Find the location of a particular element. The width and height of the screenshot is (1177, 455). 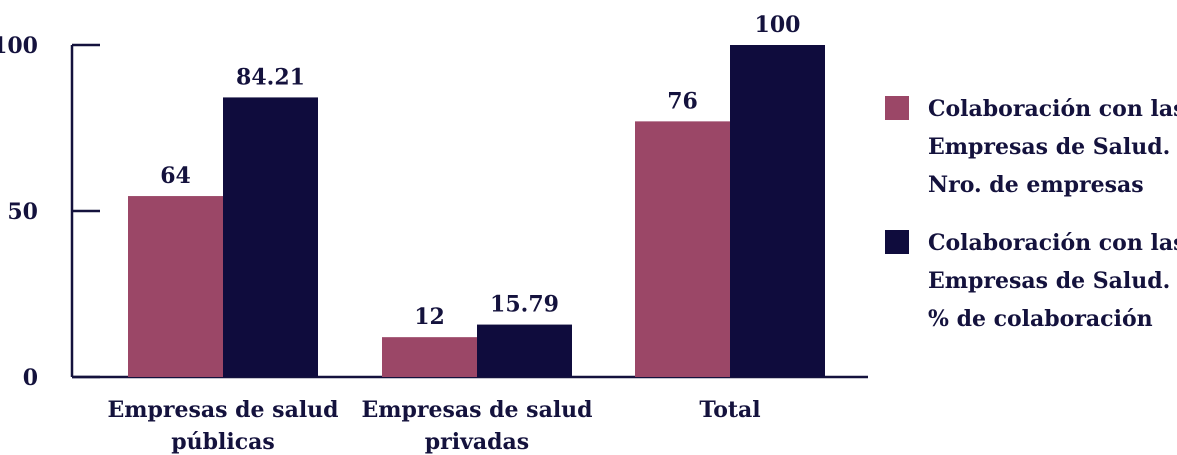

category-label: públicas is located at coordinates (223, 442).